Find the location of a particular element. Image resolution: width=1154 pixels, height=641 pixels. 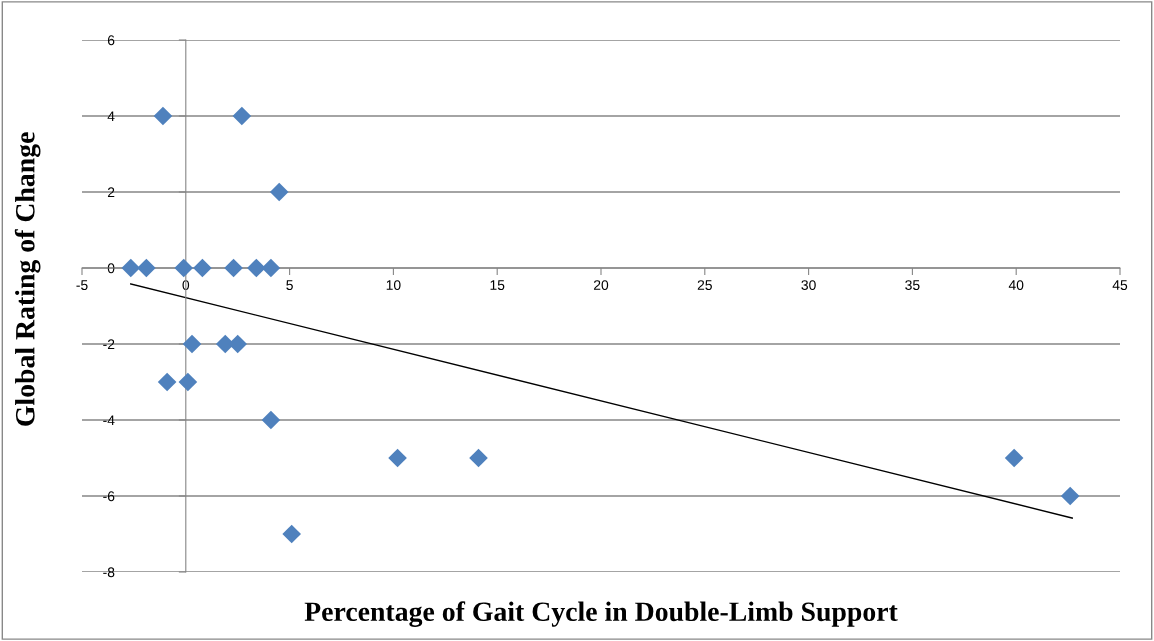

y-tick-label: -4 is located at coordinates (109, 420).